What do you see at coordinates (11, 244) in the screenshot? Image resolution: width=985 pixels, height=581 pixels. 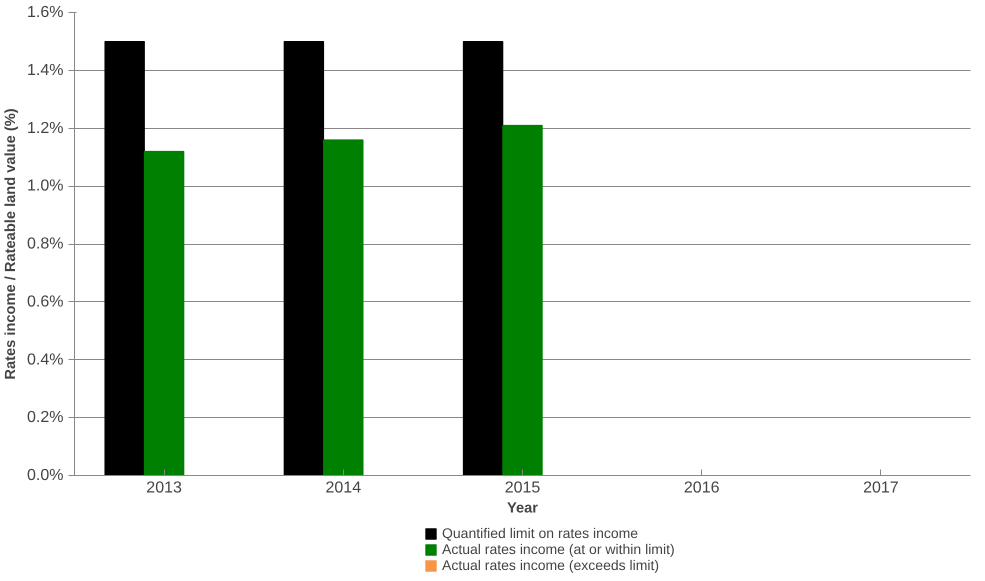 I see `y-axis-title: Rates income / Rateable land value (%)` at bounding box center [11, 244].